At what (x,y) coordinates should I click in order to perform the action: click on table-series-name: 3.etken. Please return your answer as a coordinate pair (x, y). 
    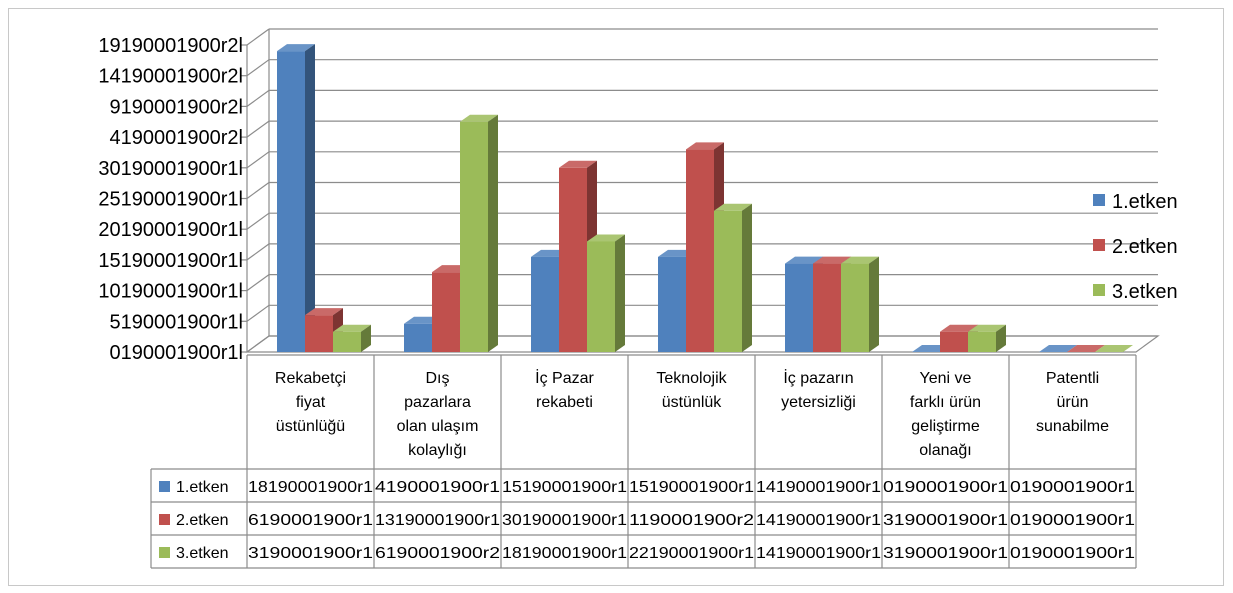
    Looking at the image, I should click on (202, 553).